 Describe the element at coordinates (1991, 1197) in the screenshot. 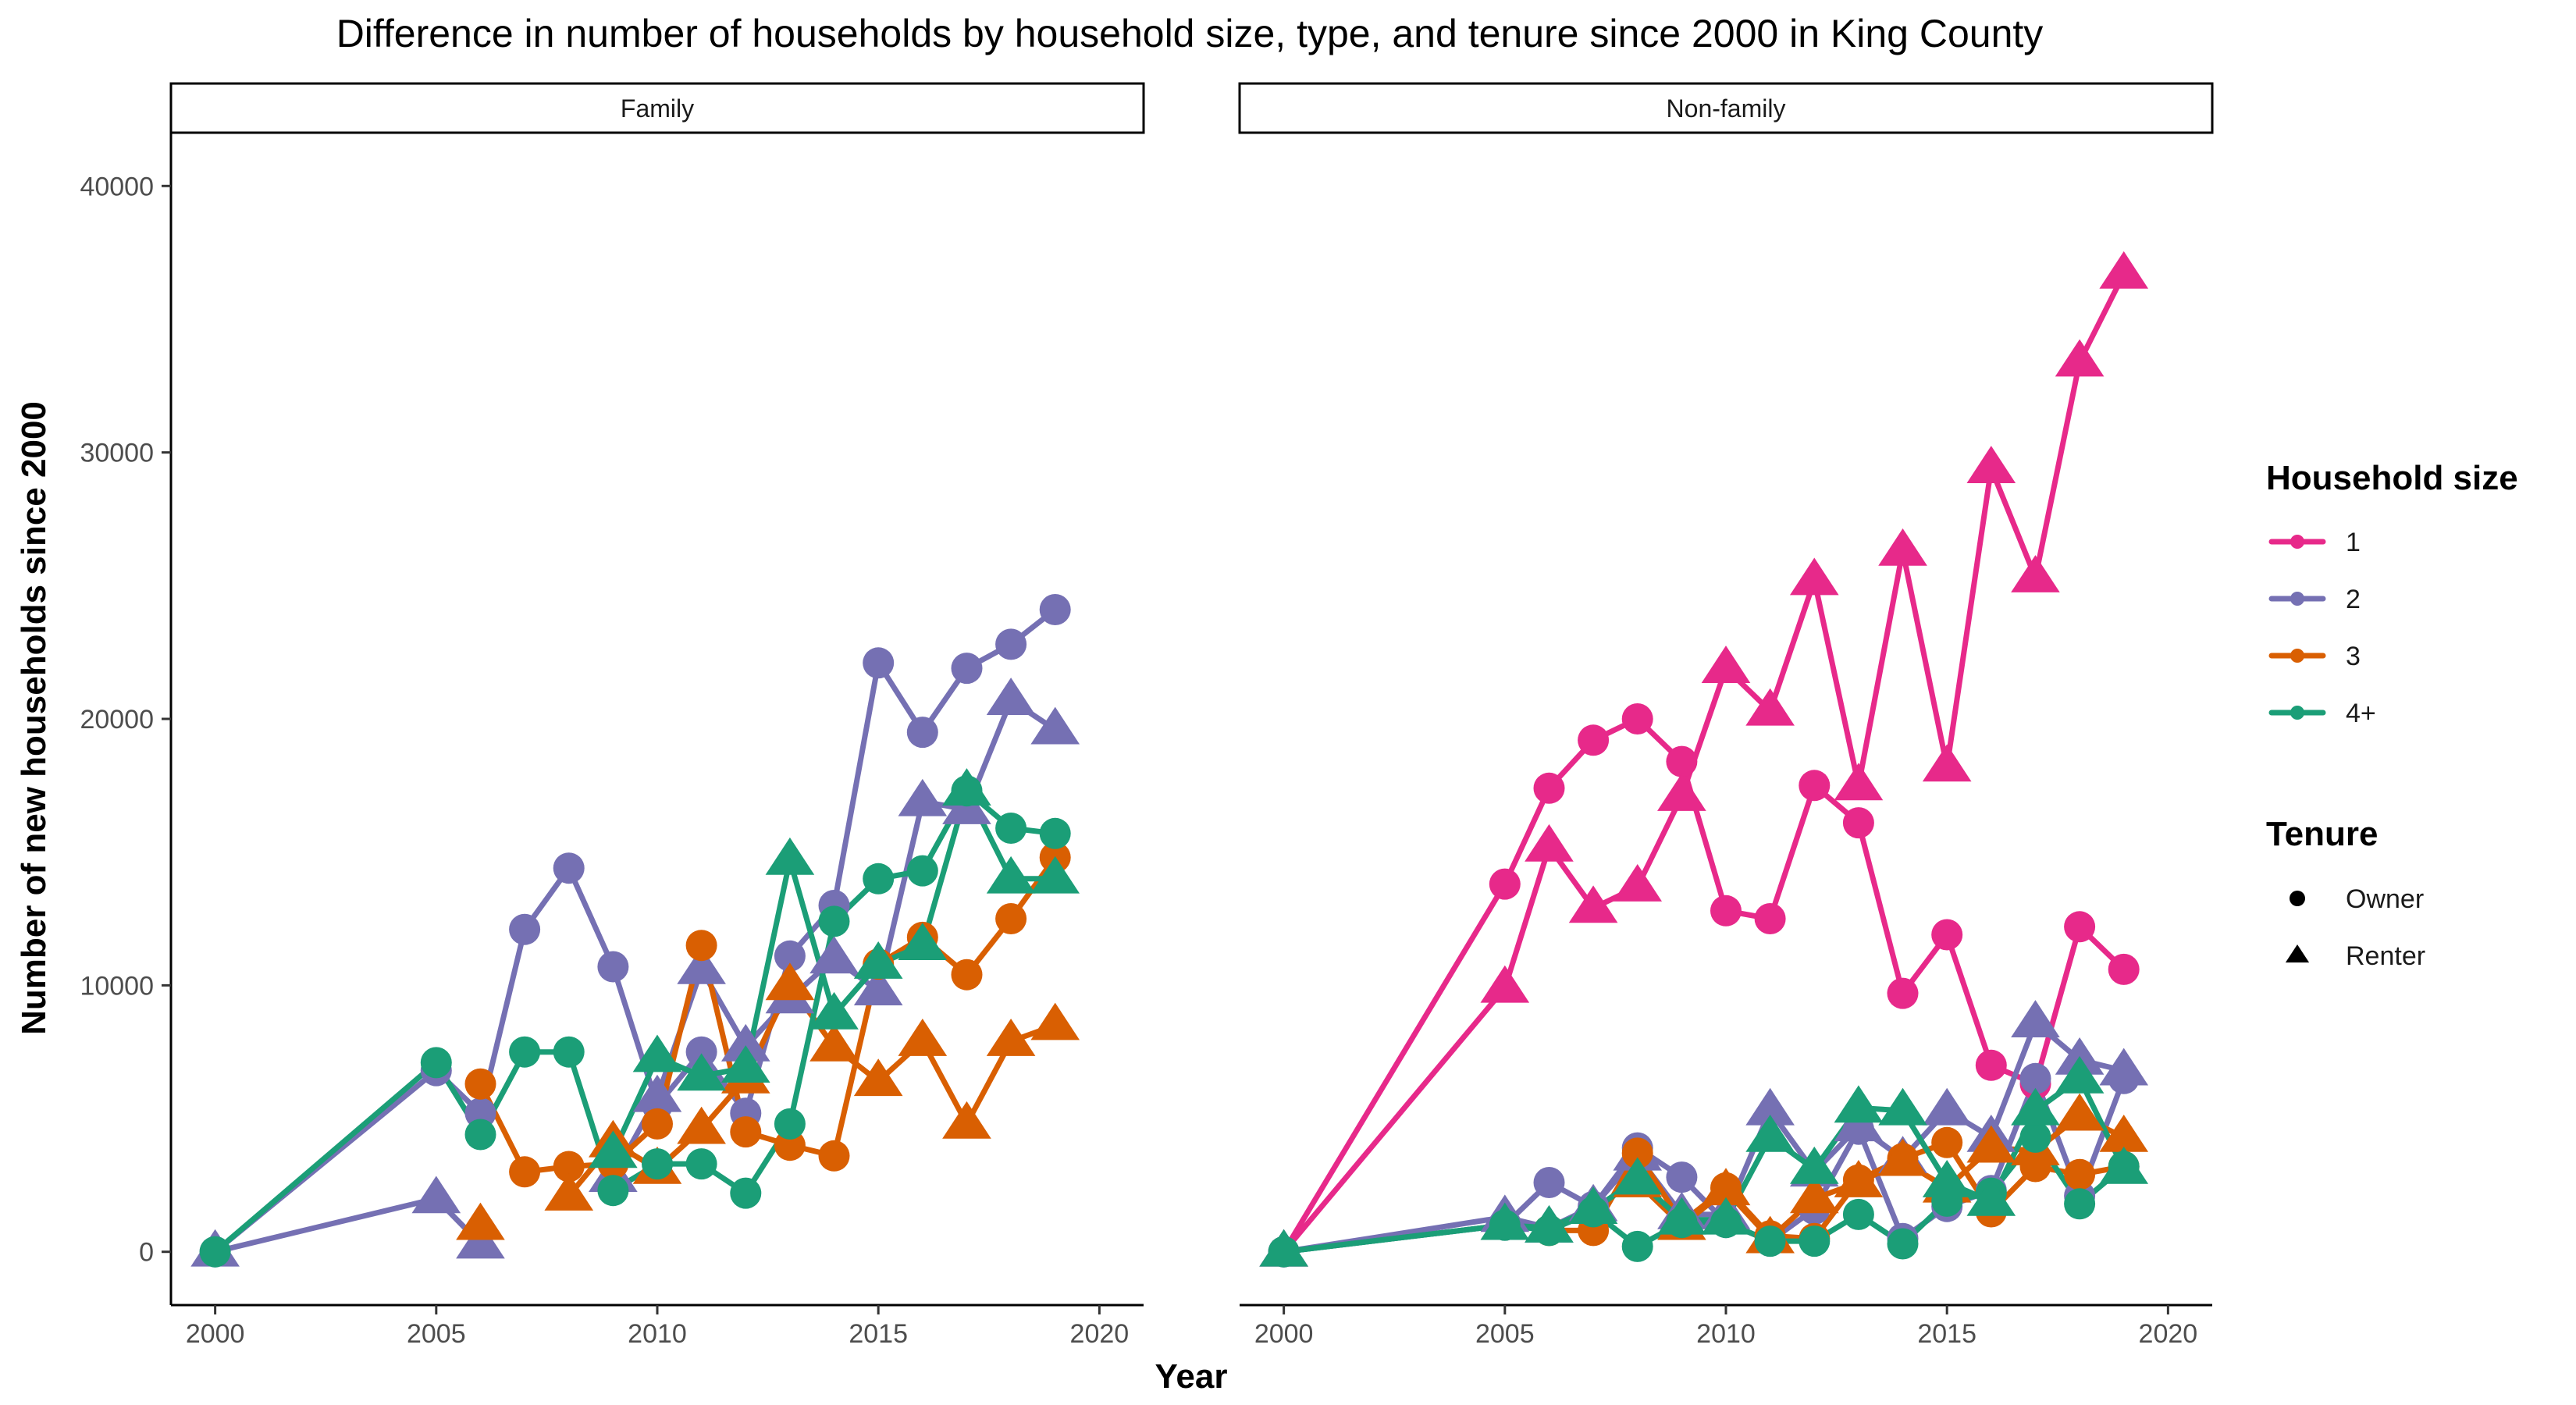

I see `point-non-family-size-4-renter-2016` at that location.